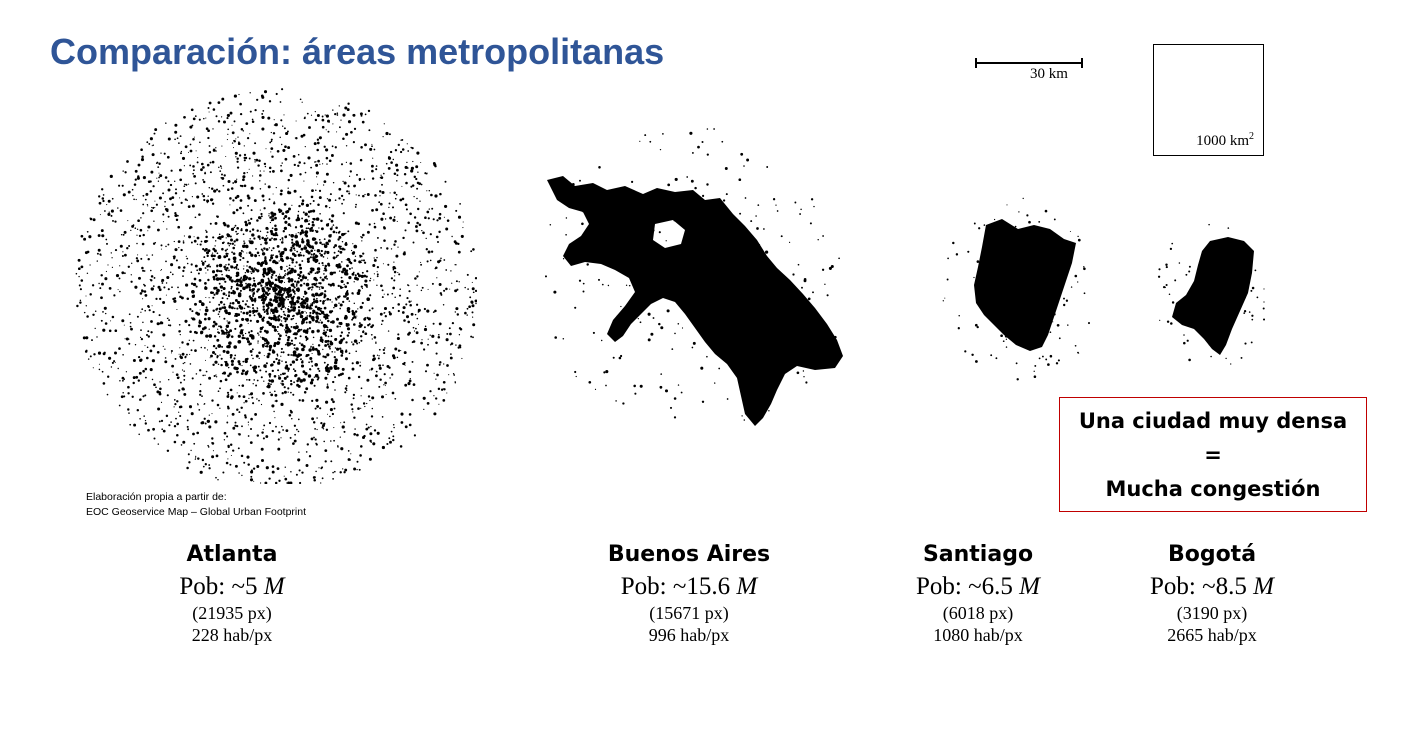 The image size is (1413, 744). What do you see at coordinates (694, 277) in the screenshot?
I see `buenos-aires-footprint-svg` at bounding box center [694, 277].